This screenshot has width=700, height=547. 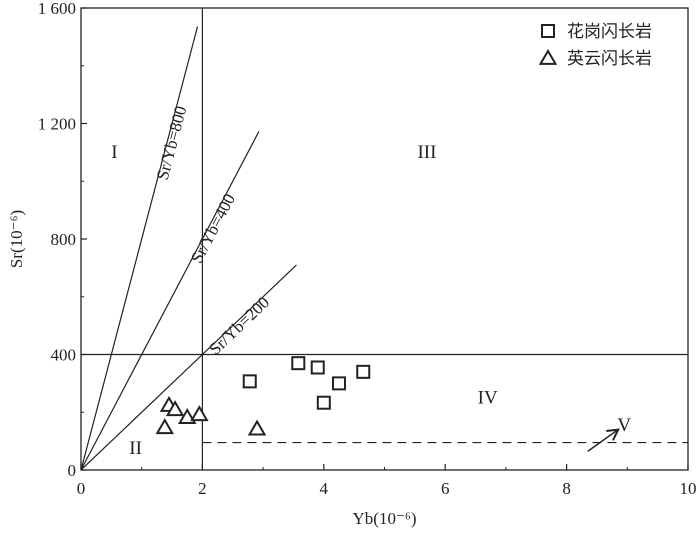 I want to click on region-label: V, so click(x=624, y=425).